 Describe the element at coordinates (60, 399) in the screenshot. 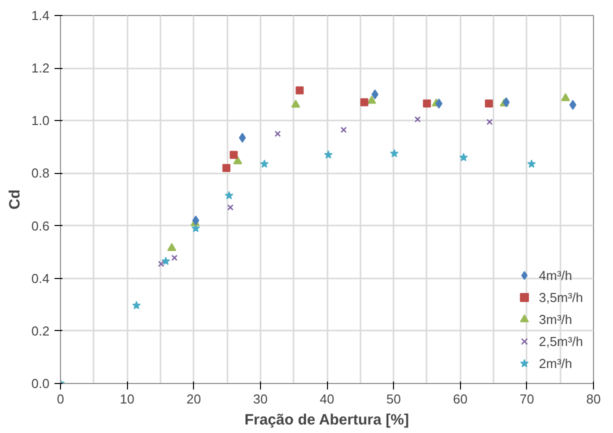

I see `x-tick-label: 0` at that location.